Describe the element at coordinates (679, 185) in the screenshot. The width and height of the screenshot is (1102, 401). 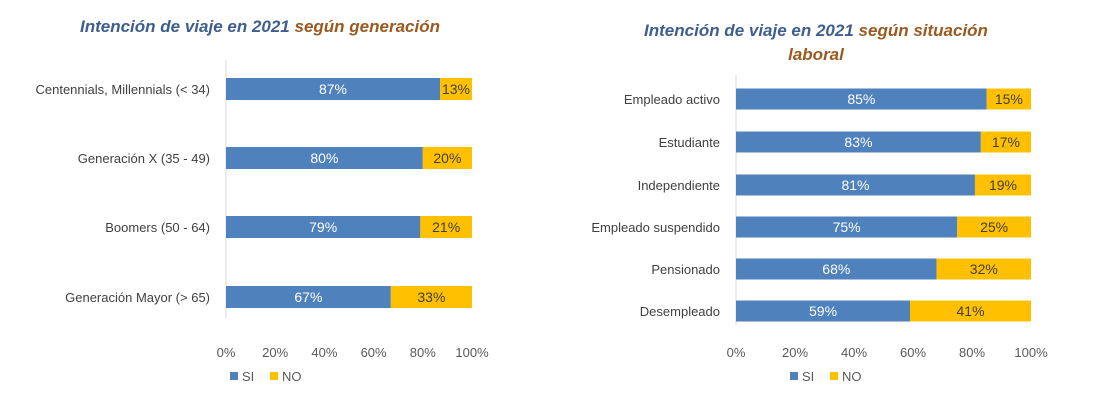
I see `chart2-category-label: Independiente` at that location.